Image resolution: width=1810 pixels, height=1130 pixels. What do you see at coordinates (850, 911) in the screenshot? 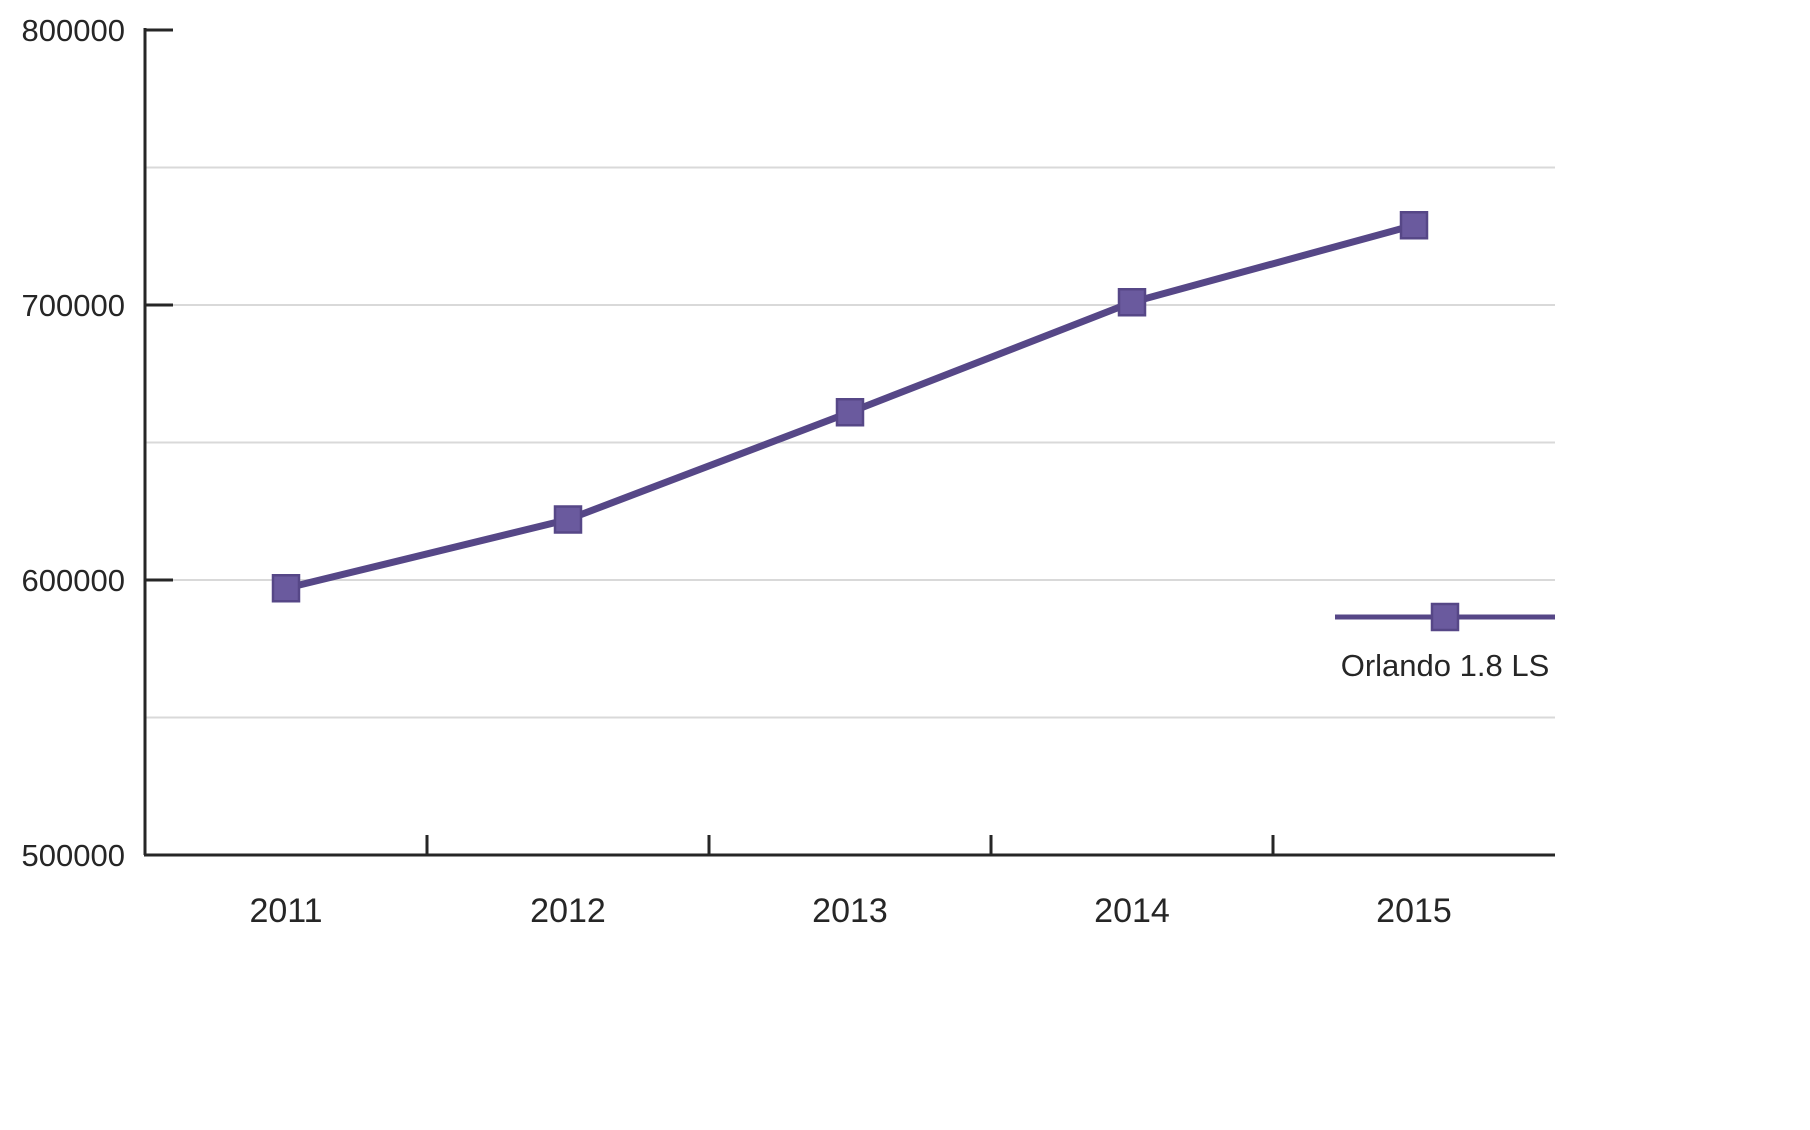
I see `x-axis-label: 2013` at bounding box center [850, 911].